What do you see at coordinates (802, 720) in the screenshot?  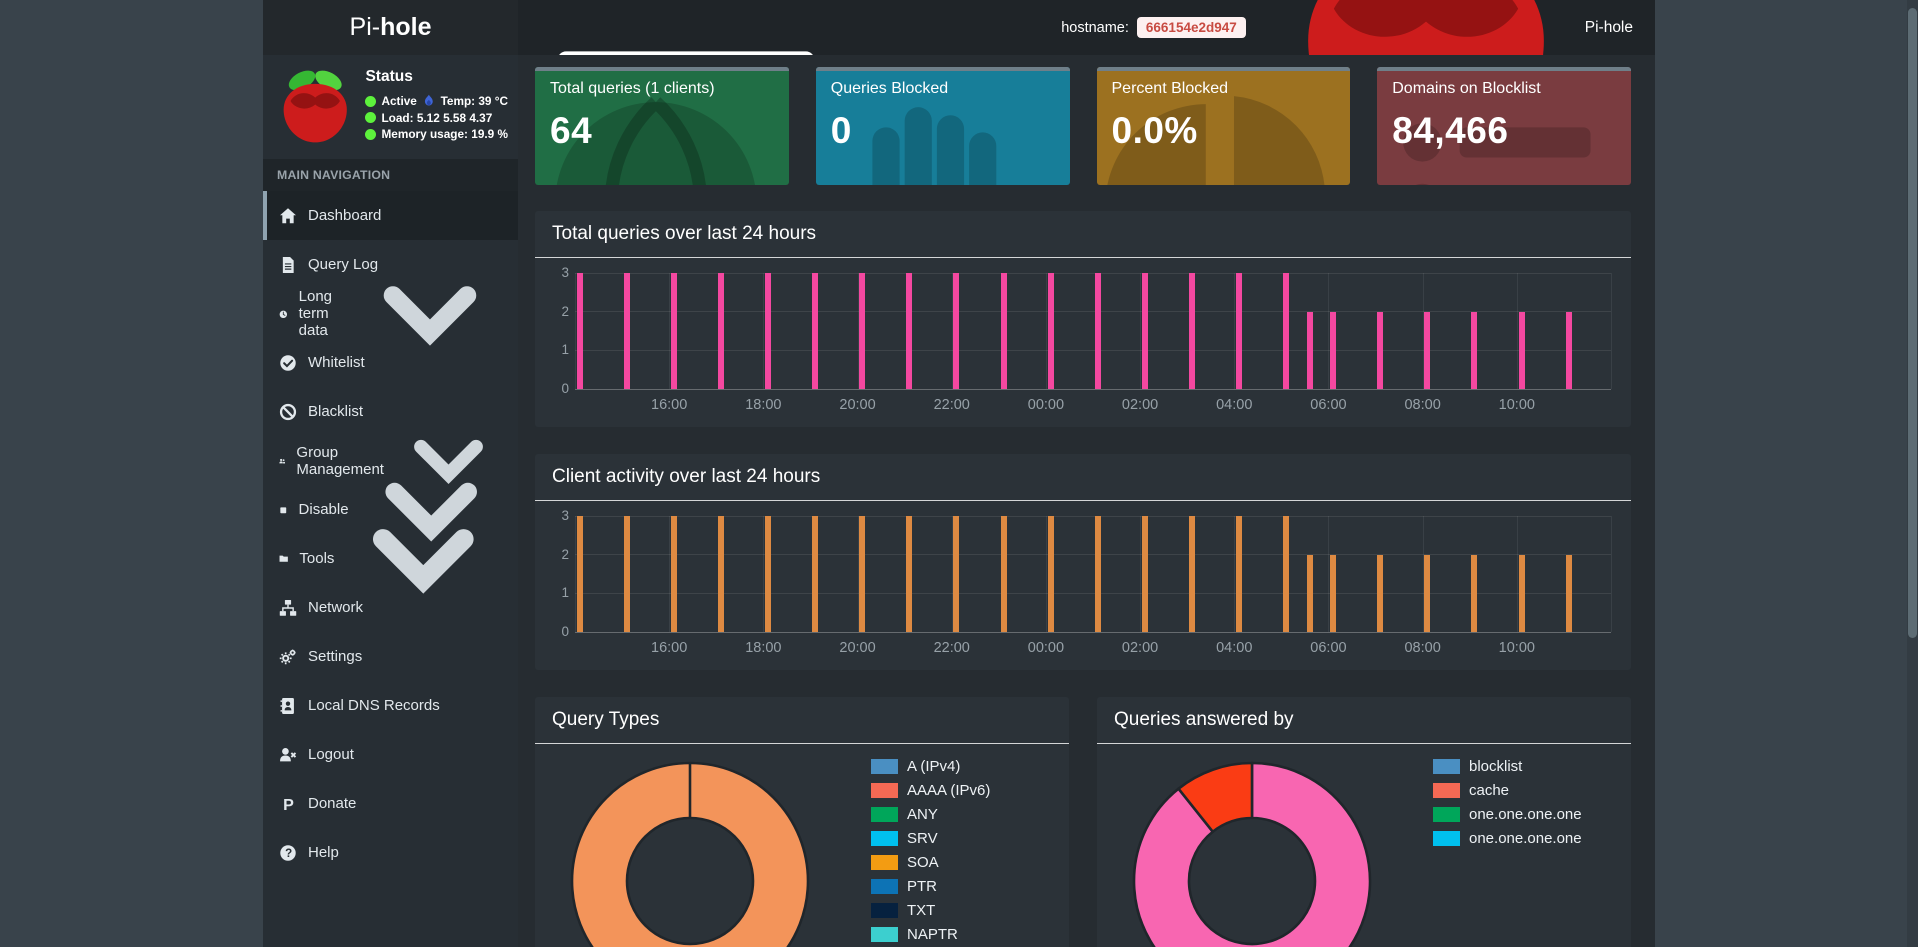 I see `panel-title-query-types: Query Types` at bounding box center [802, 720].